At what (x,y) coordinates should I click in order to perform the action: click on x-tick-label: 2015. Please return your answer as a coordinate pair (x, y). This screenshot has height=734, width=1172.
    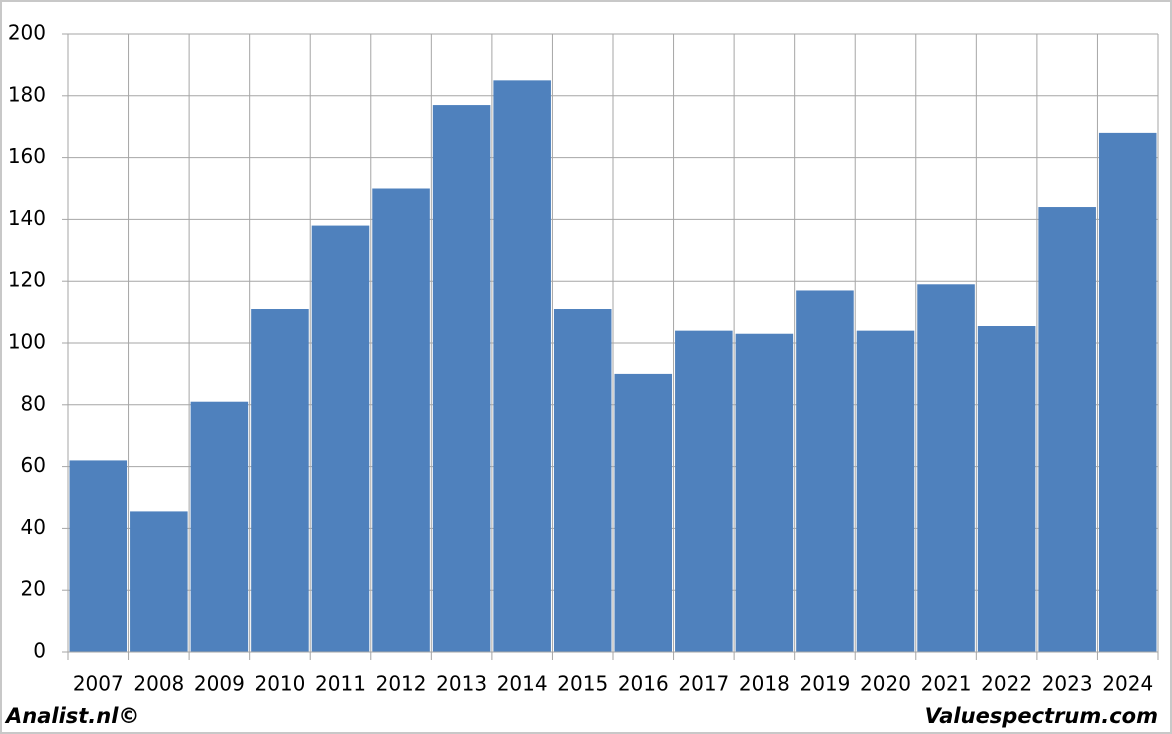
    Looking at the image, I should click on (582, 684).